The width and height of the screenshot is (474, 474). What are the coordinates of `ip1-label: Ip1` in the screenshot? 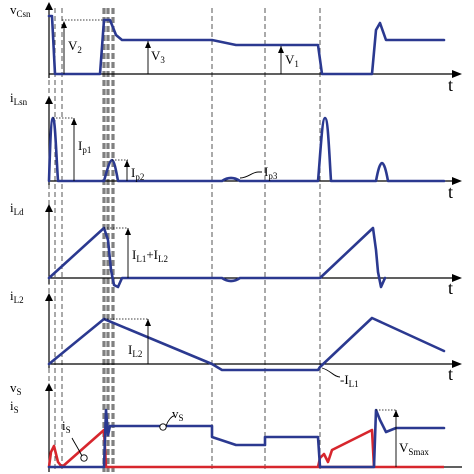 It's located at (84, 146).